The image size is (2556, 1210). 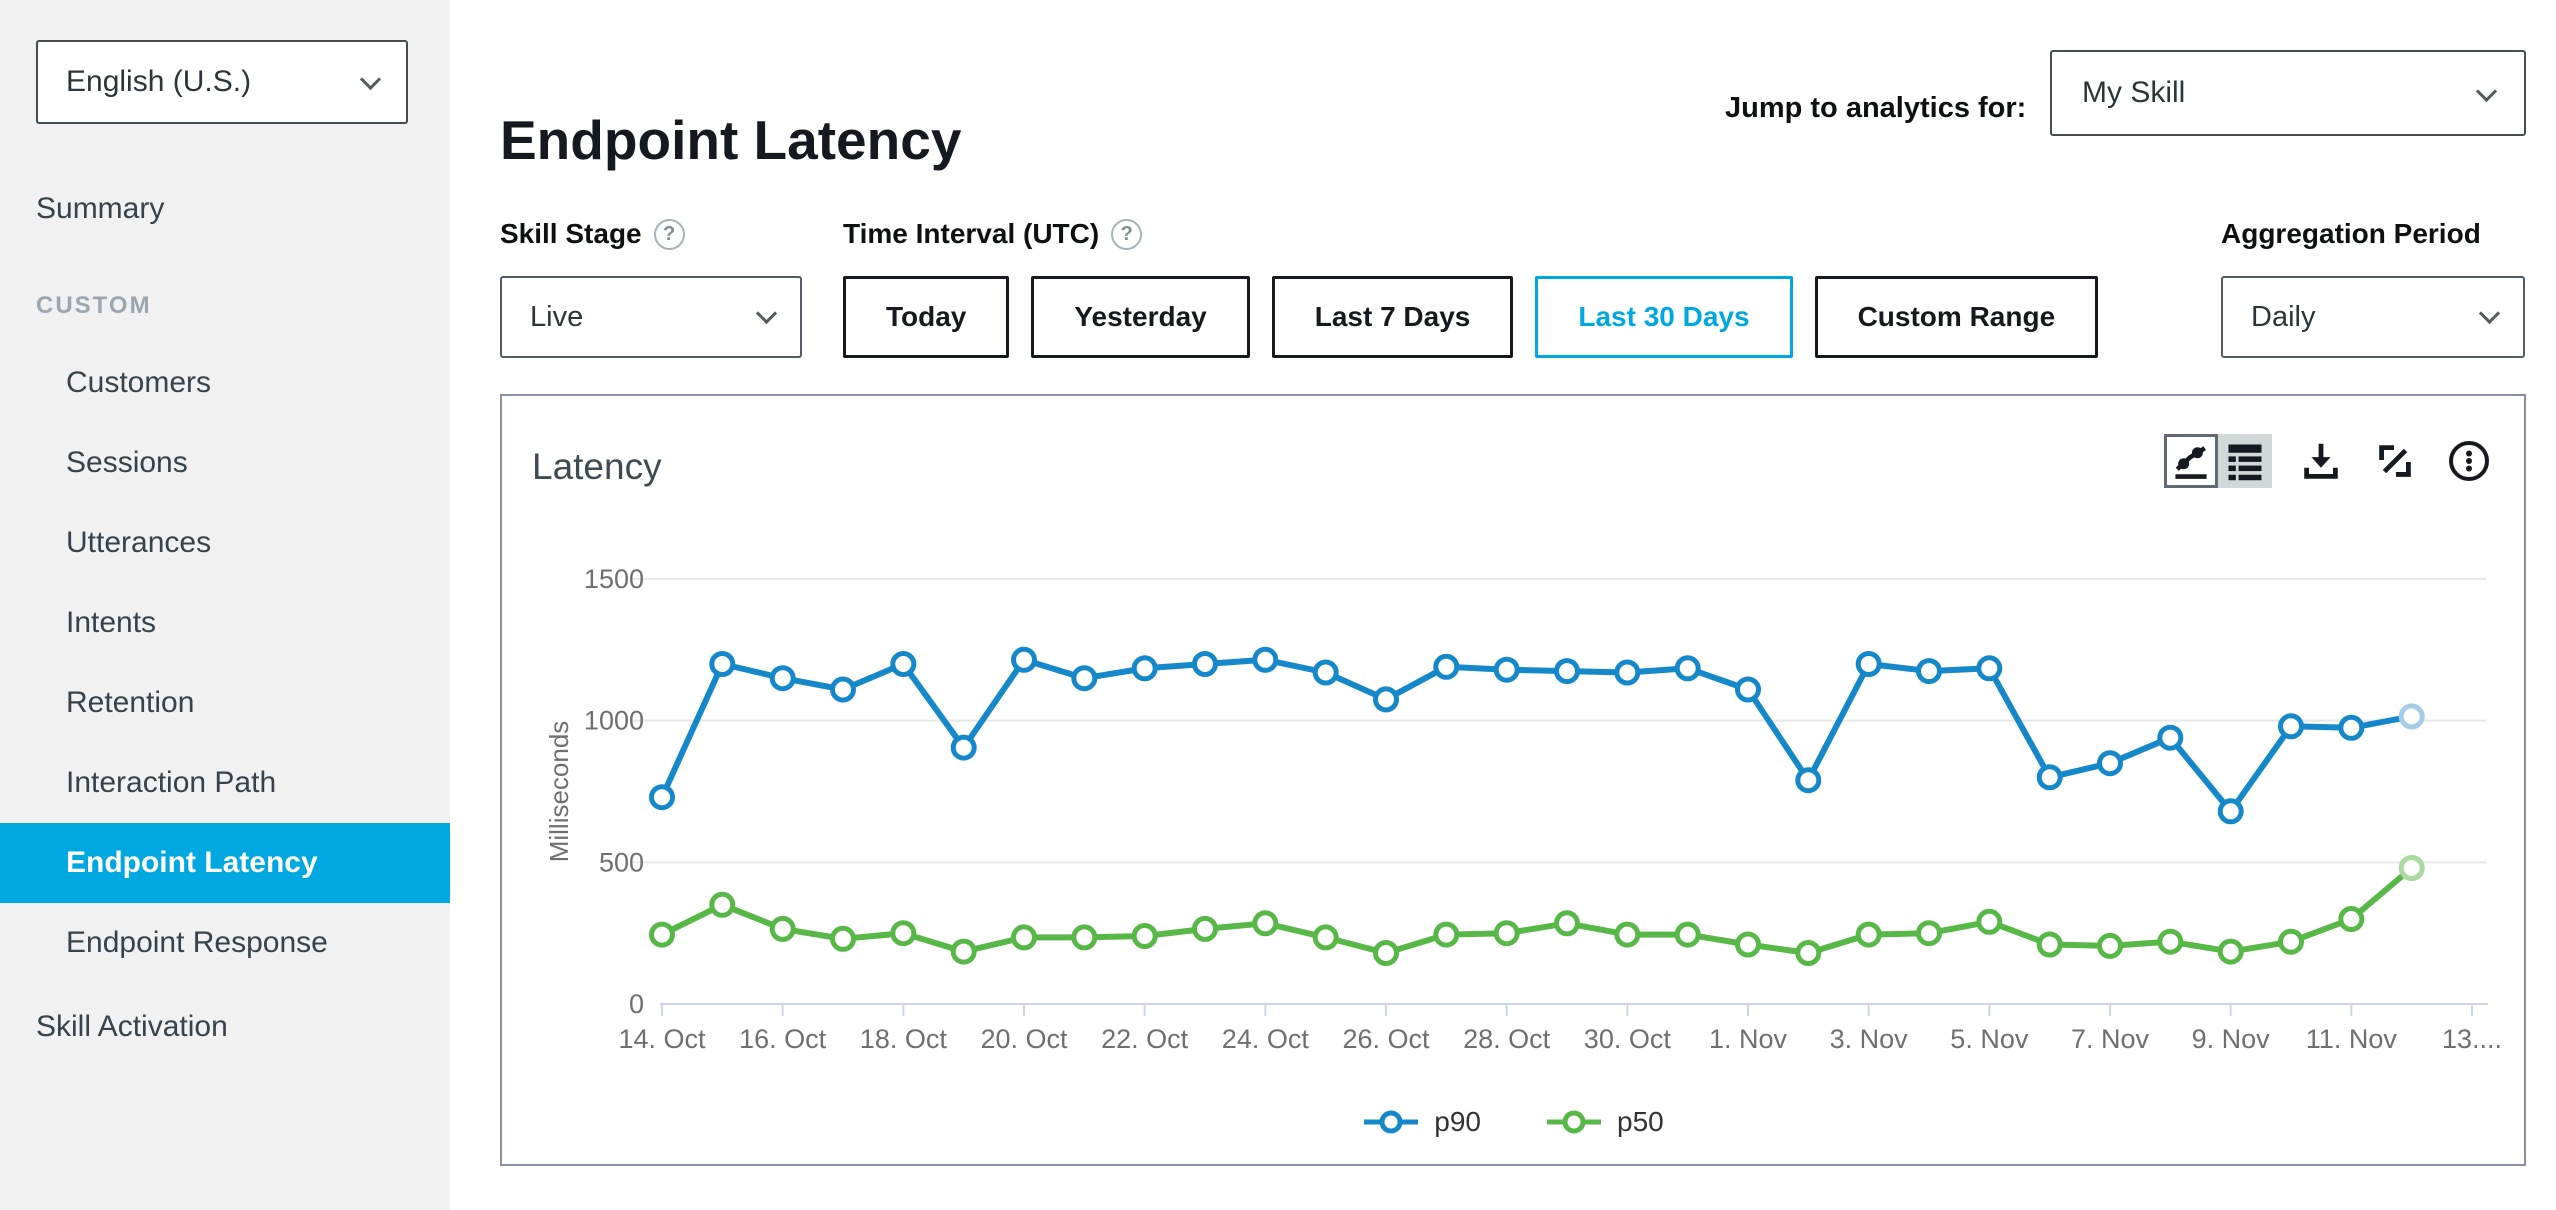 What do you see at coordinates (1956, 317) in the screenshot?
I see `time-interval-button-custom-range: Custom Range` at bounding box center [1956, 317].